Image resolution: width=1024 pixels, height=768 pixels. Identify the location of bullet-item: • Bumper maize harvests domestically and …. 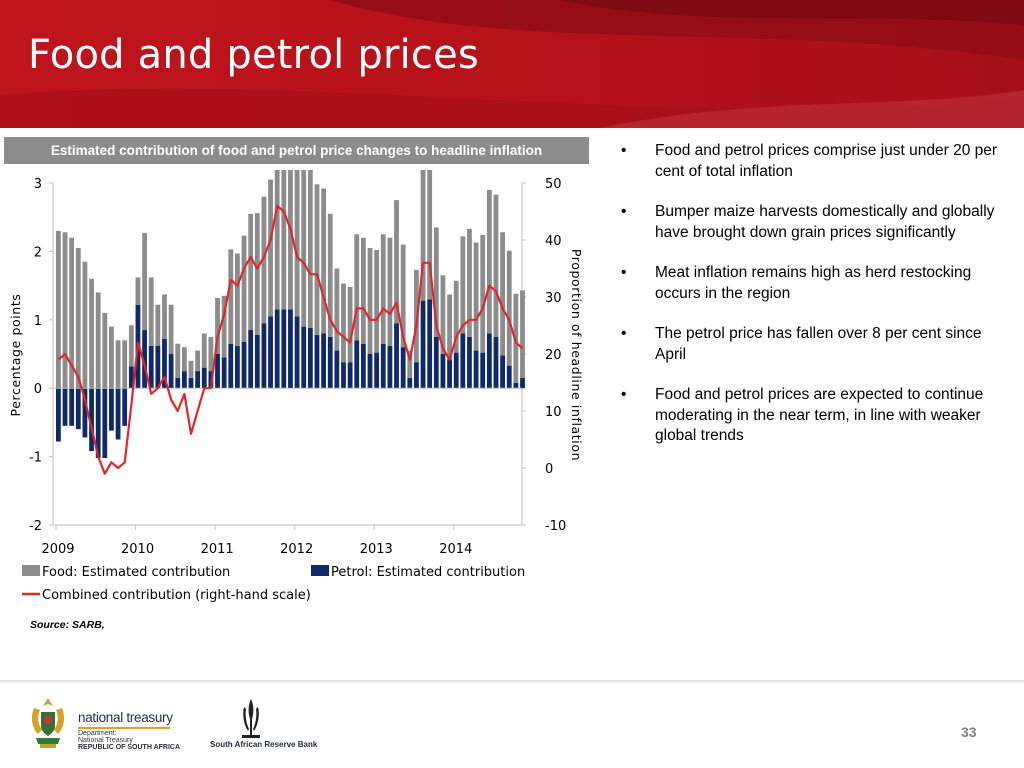
(815, 222).